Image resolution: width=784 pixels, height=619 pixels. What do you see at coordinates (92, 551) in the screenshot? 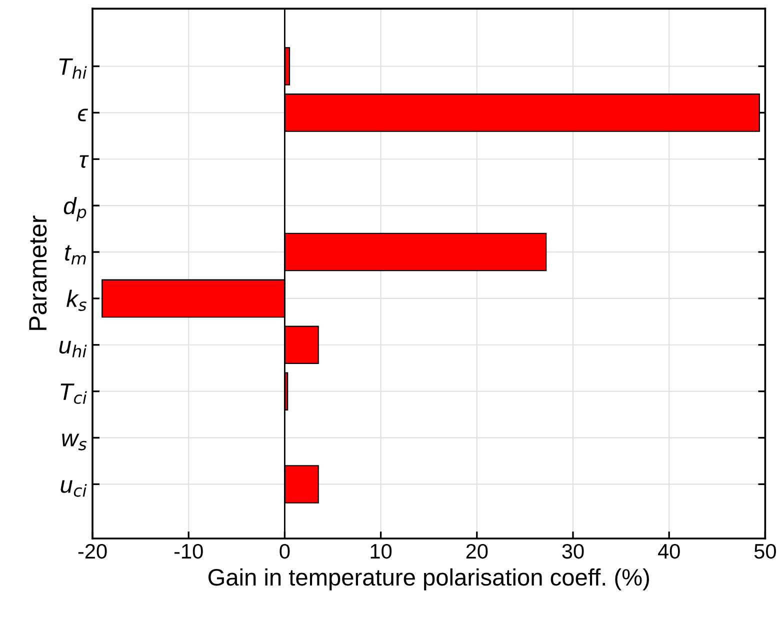
I see `x-tick-label: -20` at bounding box center [92, 551].